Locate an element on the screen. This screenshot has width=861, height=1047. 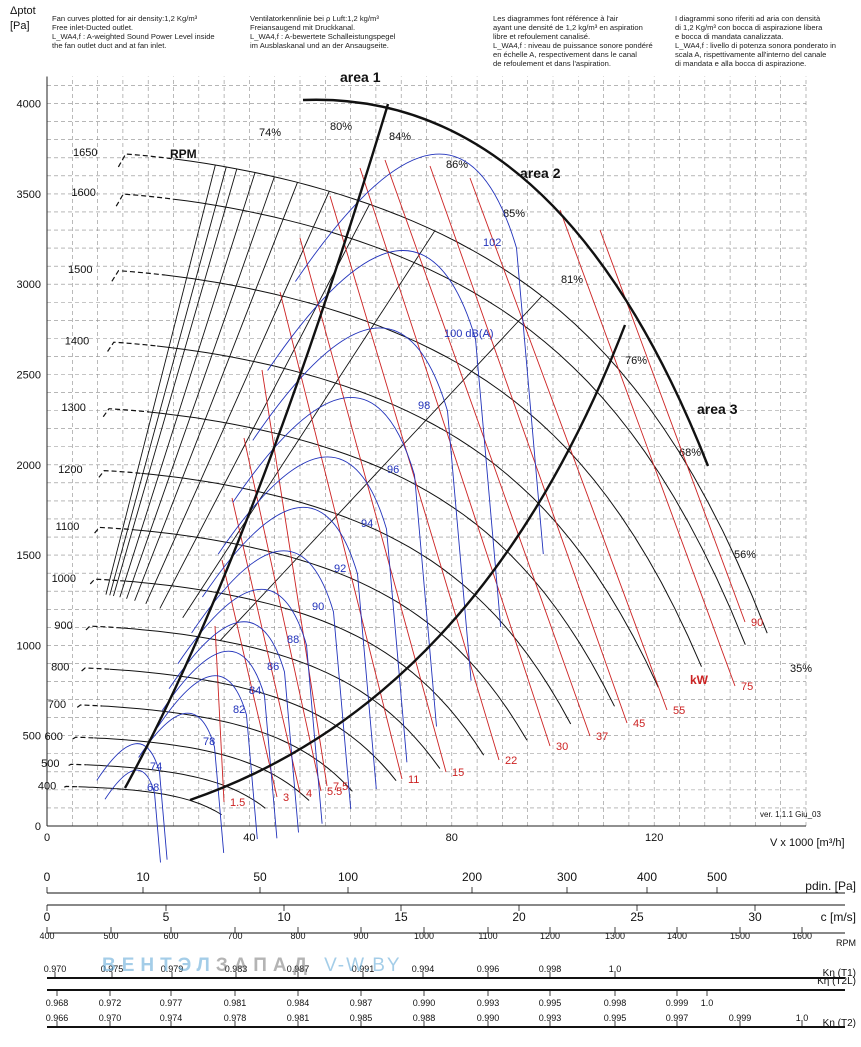
k-eta-t2l-scale-label: Kη (T2L) is located at coordinates (836, 981).